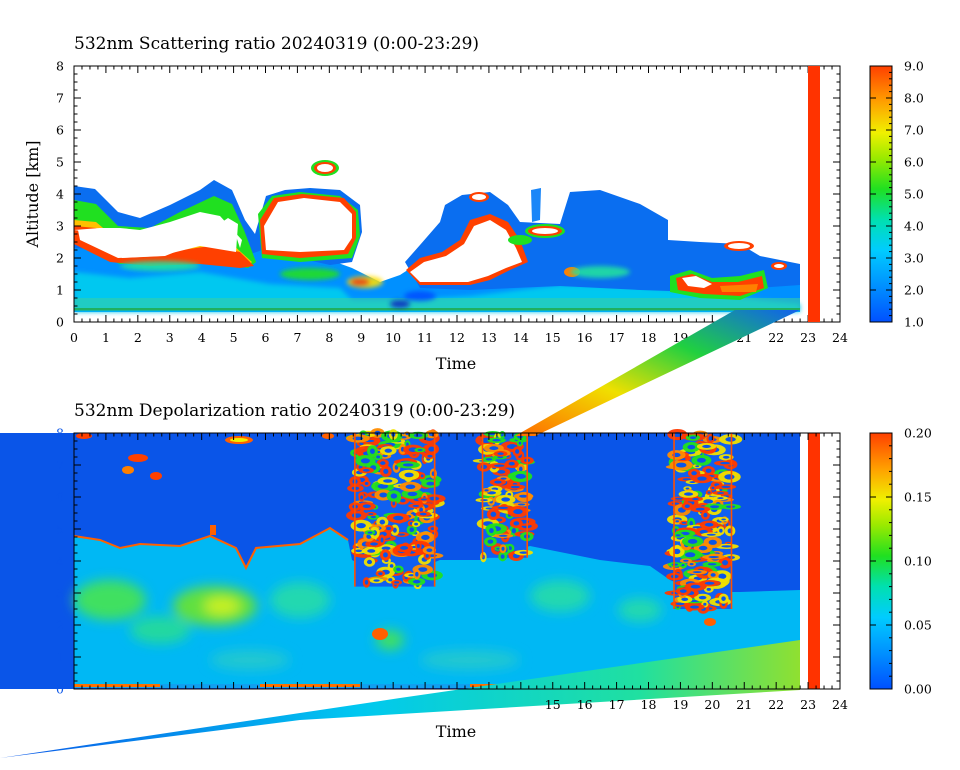 This screenshot has height=770, width=960. What do you see at coordinates (437, 686) in the screenshot?
I see `depol-surface-line` at bounding box center [437, 686].